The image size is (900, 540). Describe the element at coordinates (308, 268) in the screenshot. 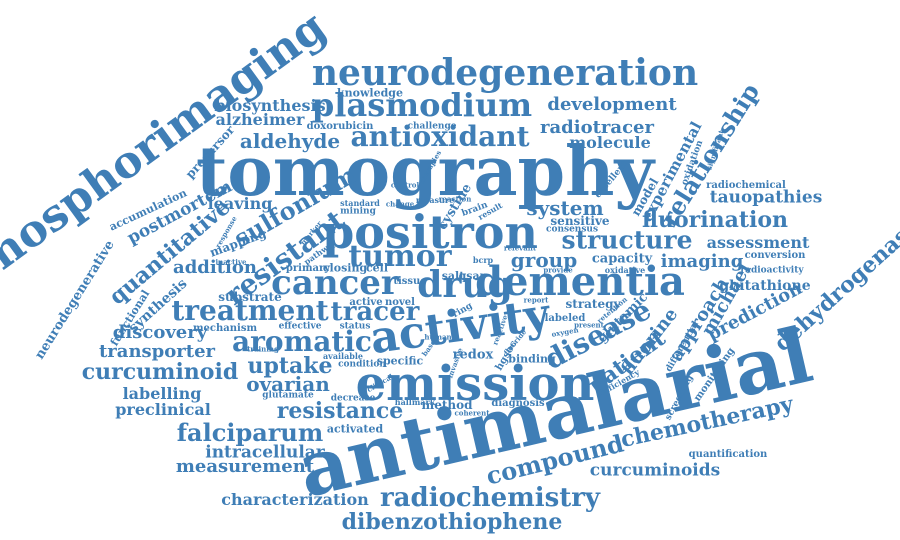

I see `word-primary: primary` at that location.